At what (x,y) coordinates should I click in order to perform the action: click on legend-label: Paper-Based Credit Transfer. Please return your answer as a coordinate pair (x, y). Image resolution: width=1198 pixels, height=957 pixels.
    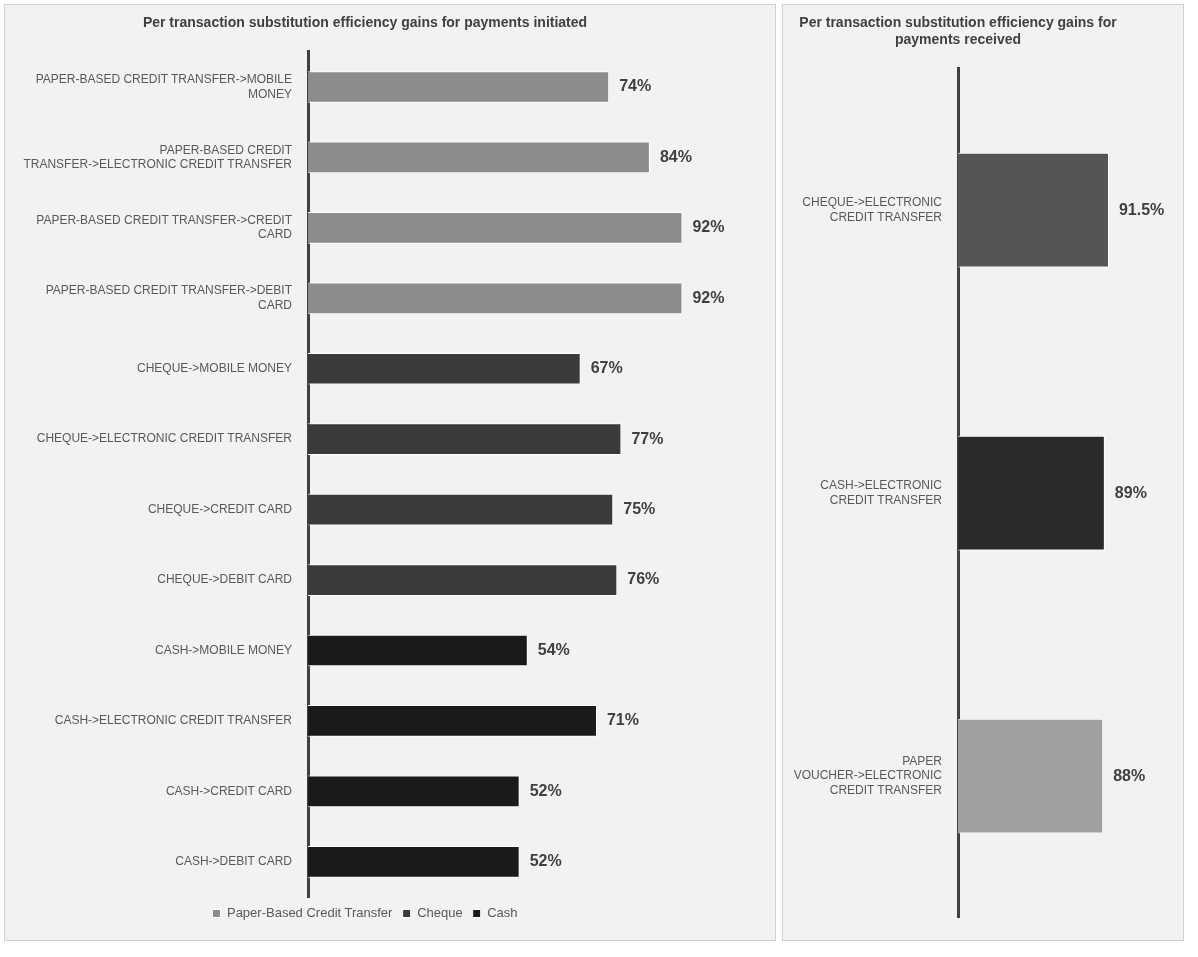
    Looking at the image, I should click on (310, 913).